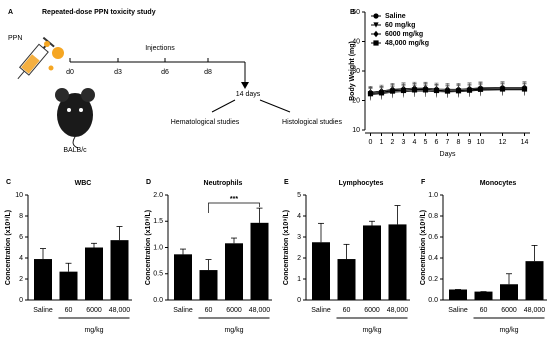  I want to click on injections-label: Injections, so click(160, 48).